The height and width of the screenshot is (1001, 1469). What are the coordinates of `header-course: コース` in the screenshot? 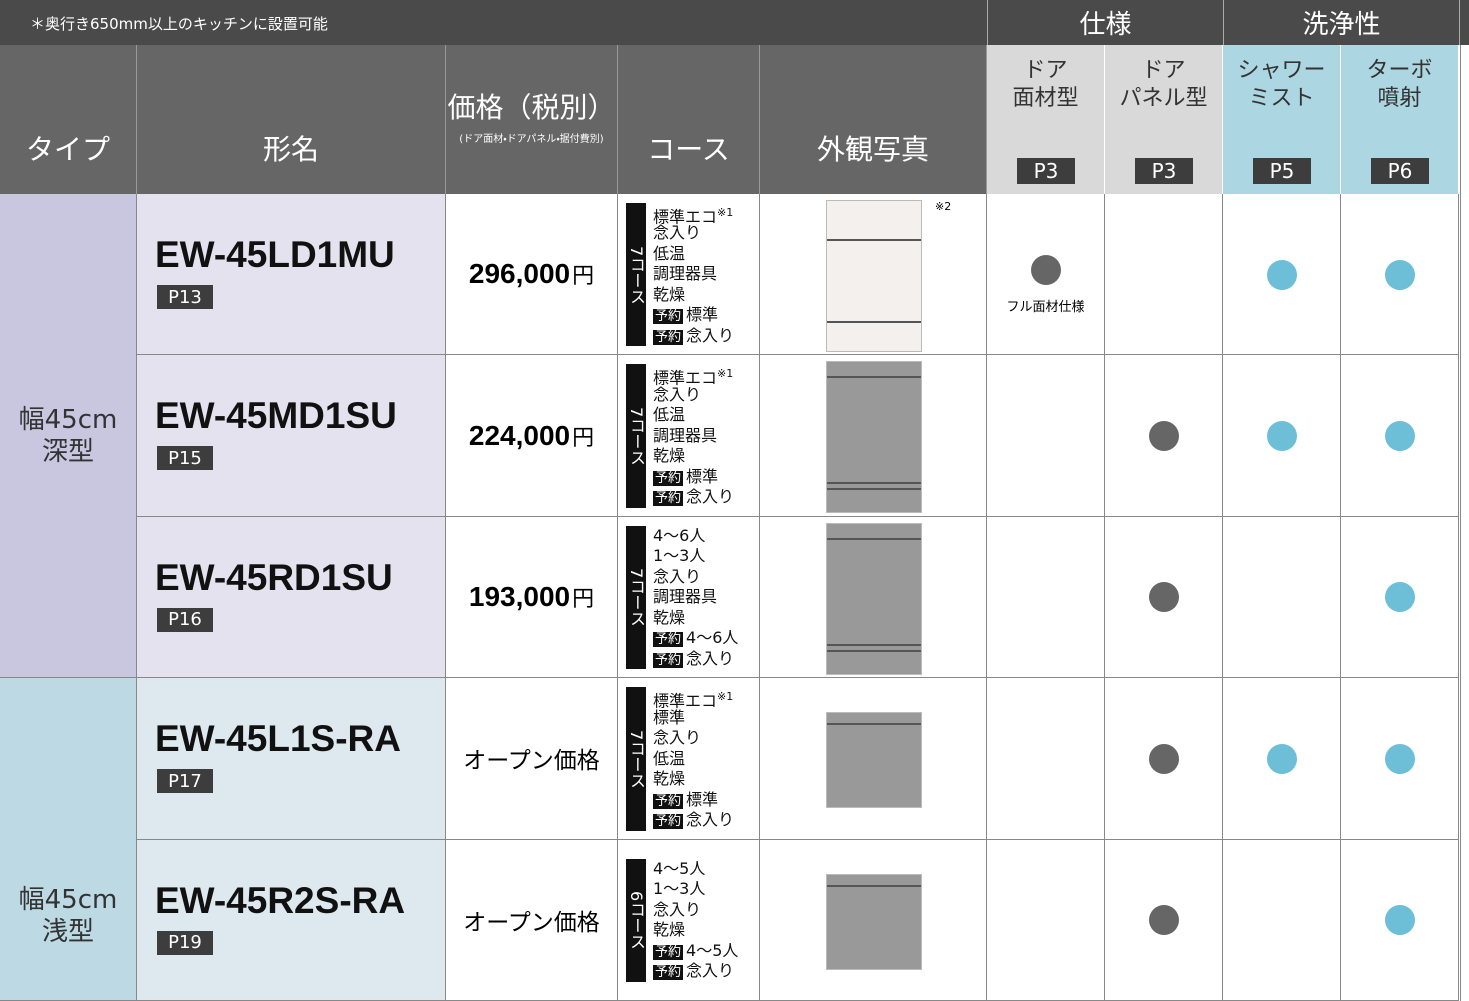 It's located at (688, 149).